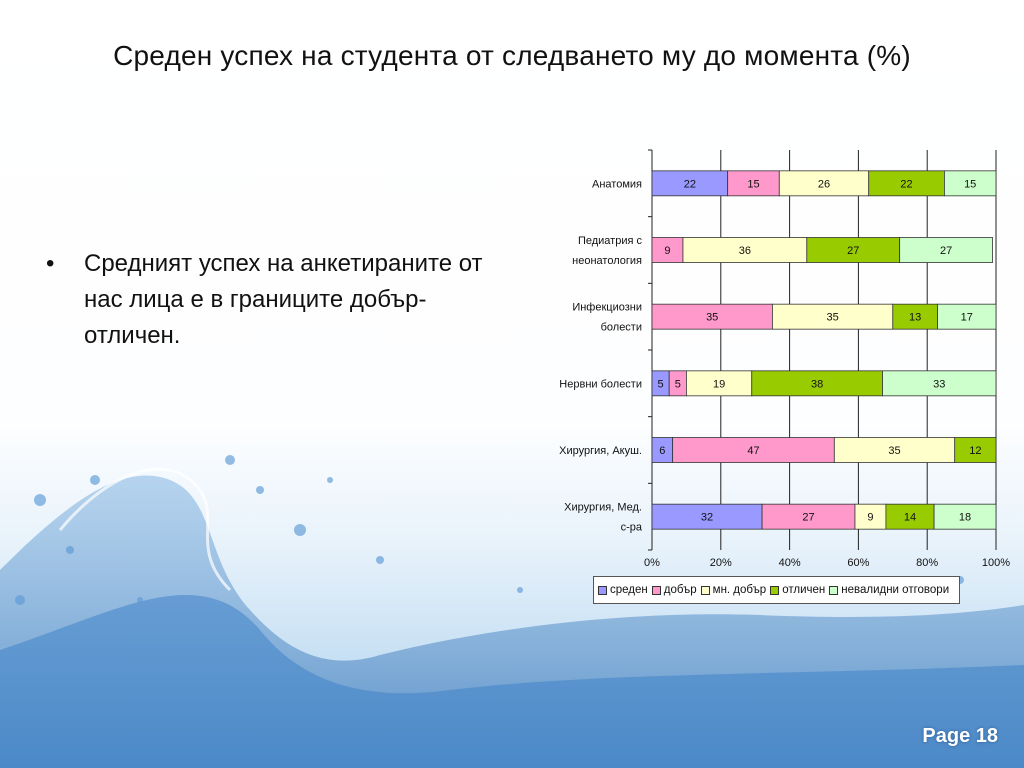 Image resolution: width=1024 pixels, height=768 pixels. Describe the element at coordinates (739, 590) in the screenshot. I see `legend-label: мн. добър` at that location.